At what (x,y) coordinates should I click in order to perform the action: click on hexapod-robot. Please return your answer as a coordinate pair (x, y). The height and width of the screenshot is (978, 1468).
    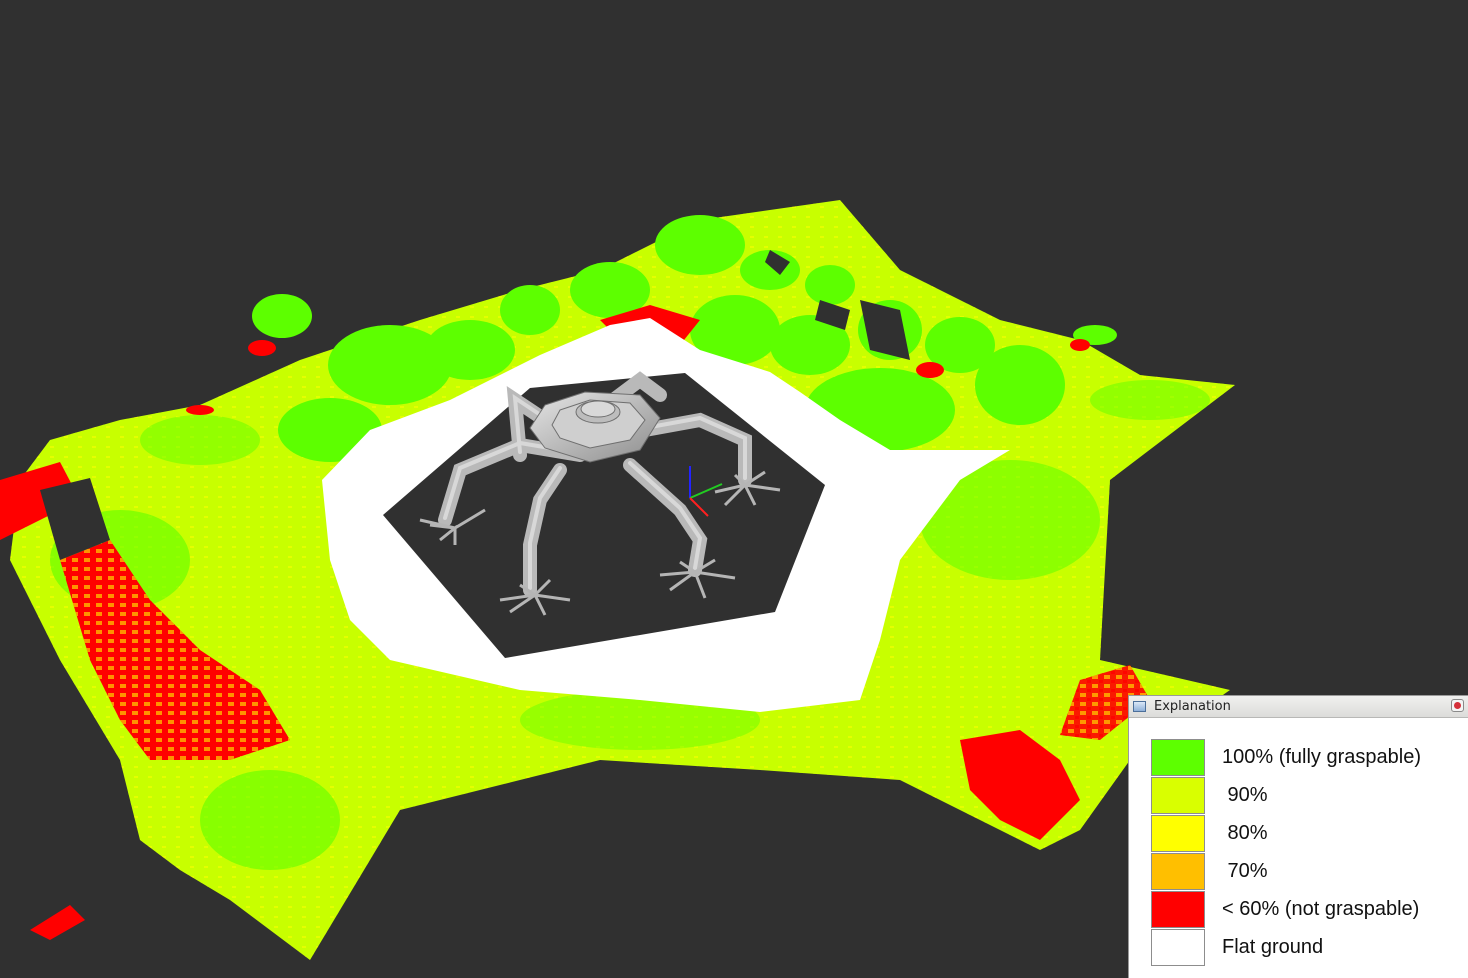
    Looking at the image, I should click on (600, 493).